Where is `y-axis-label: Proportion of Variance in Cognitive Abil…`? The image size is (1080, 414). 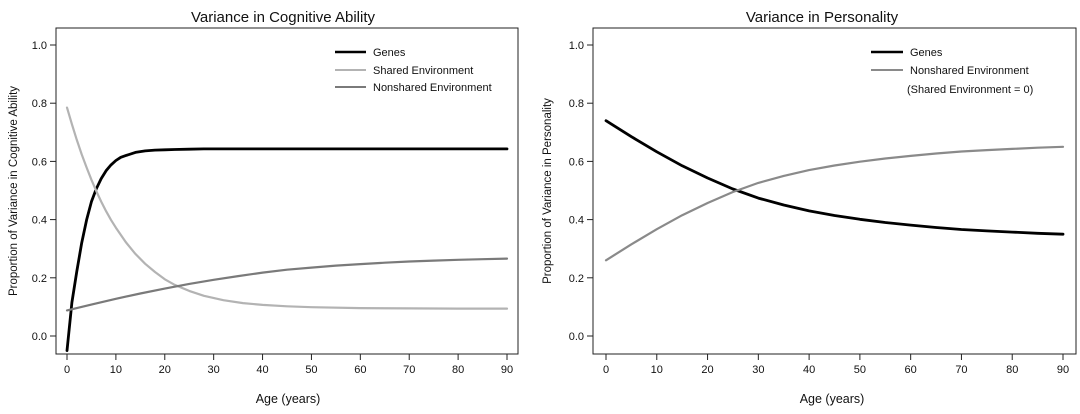 y-axis-label: Proportion of Variance in Cognitive Abil… is located at coordinates (14, 191).